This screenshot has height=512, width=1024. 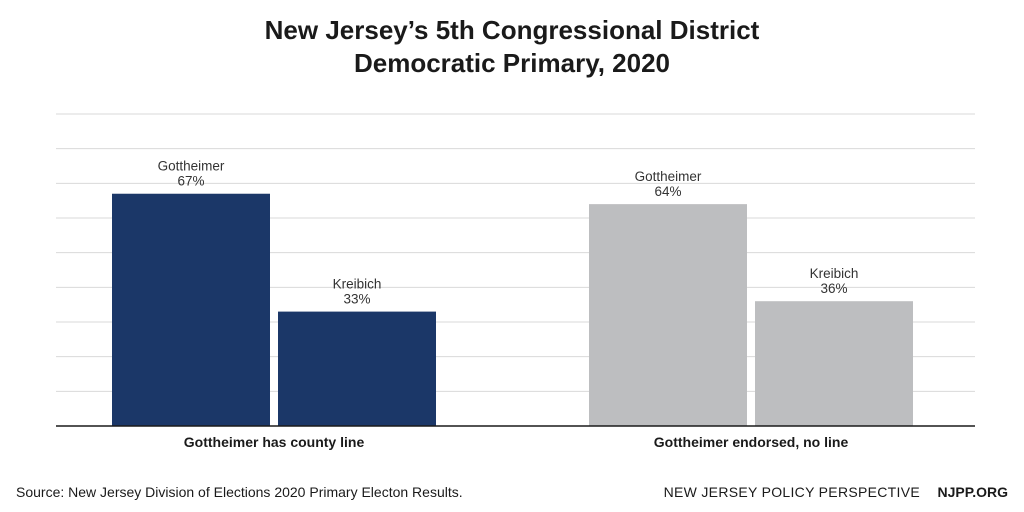 What do you see at coordinates (190, 181) in the screenshot?
I see `data-label-value: 67%` at bounding box center [190, 181].